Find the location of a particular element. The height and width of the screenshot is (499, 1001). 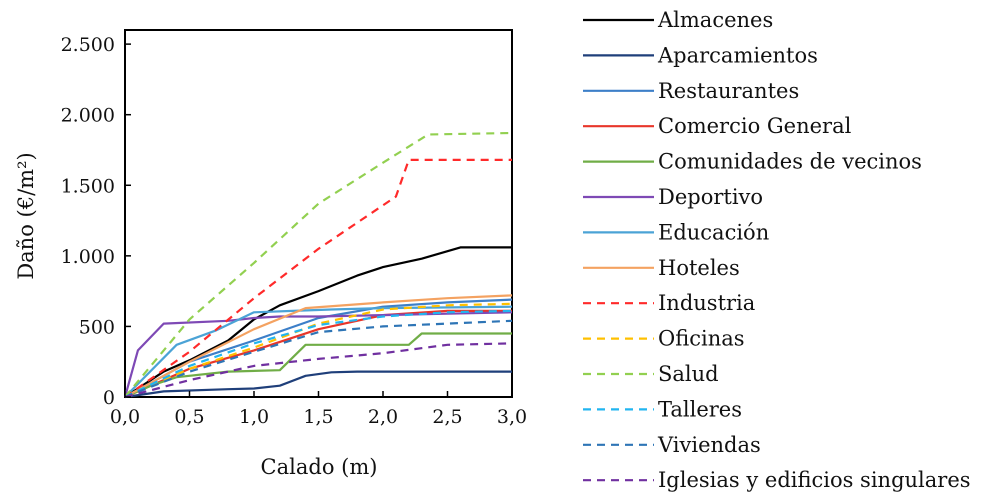

x-tick-label: 0,0 is located at coordinates (125, 417).